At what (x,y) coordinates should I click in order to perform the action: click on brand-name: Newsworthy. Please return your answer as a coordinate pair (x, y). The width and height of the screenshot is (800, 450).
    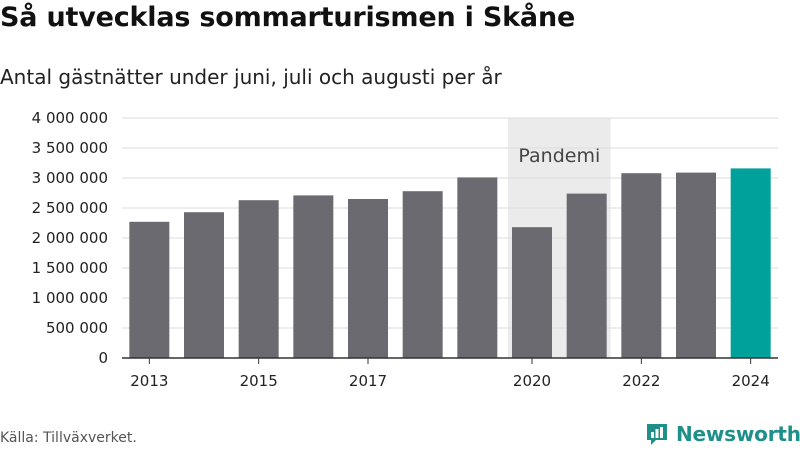
    Looking at the image, I should click on (738, 434).